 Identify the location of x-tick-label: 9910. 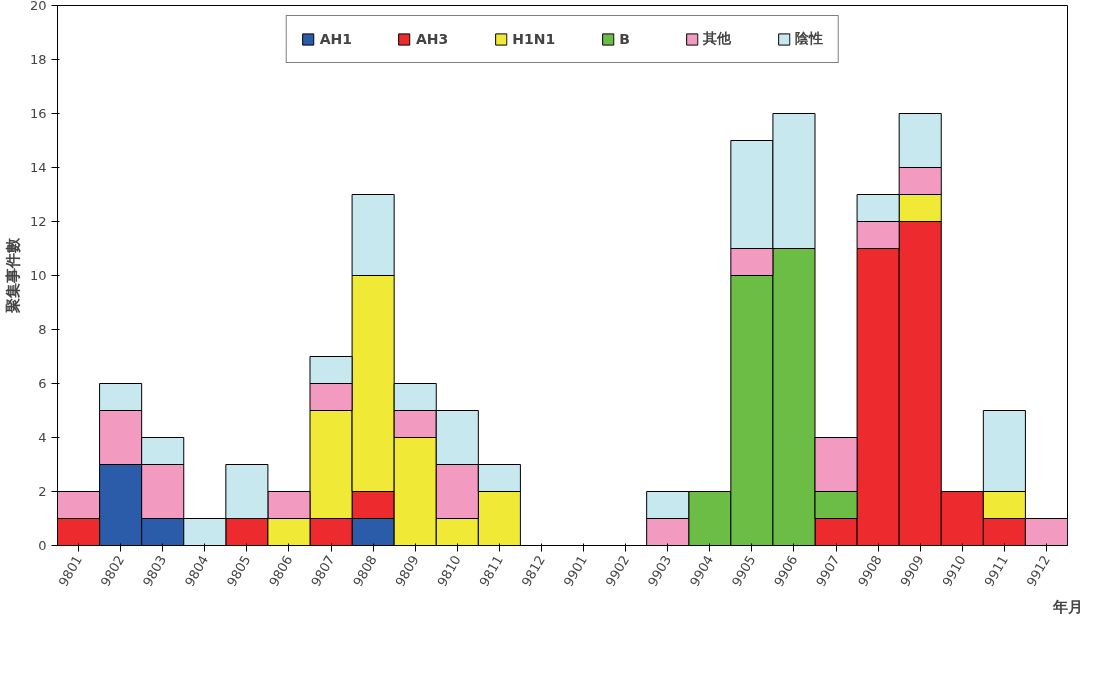
(954, 570).